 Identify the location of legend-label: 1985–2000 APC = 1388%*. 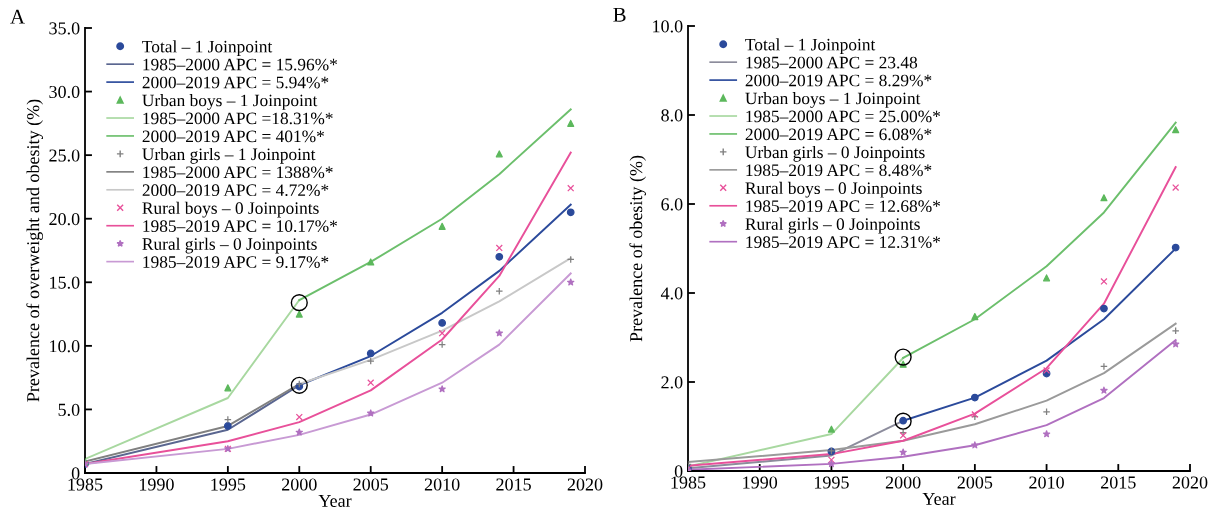
(238, 172).